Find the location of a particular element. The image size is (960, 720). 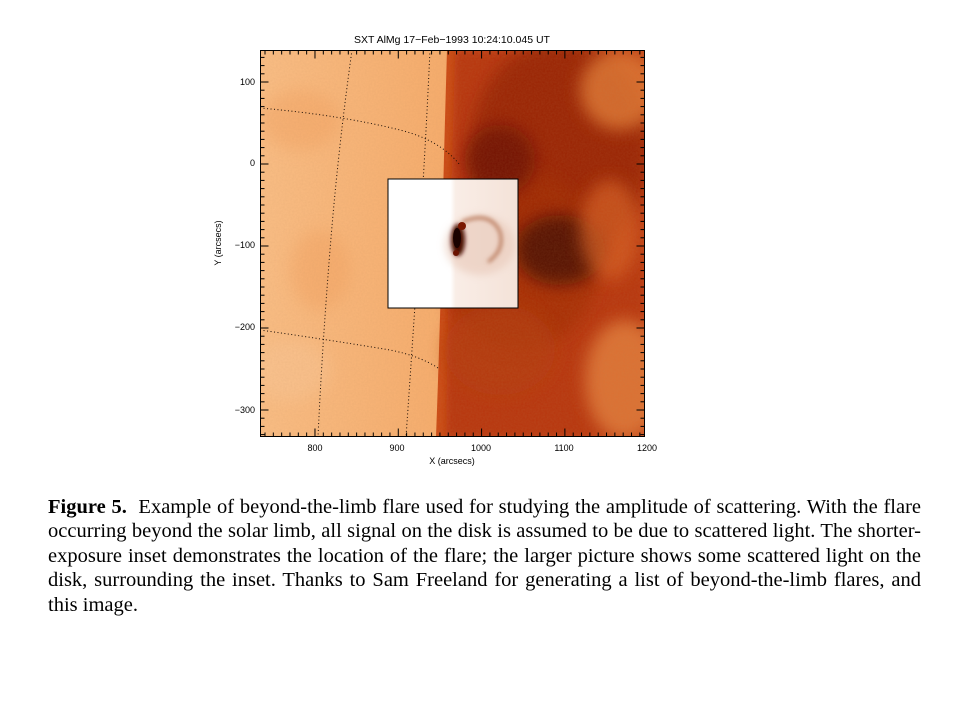

y-tick-label: −100 is located at coordinates (245, 245).